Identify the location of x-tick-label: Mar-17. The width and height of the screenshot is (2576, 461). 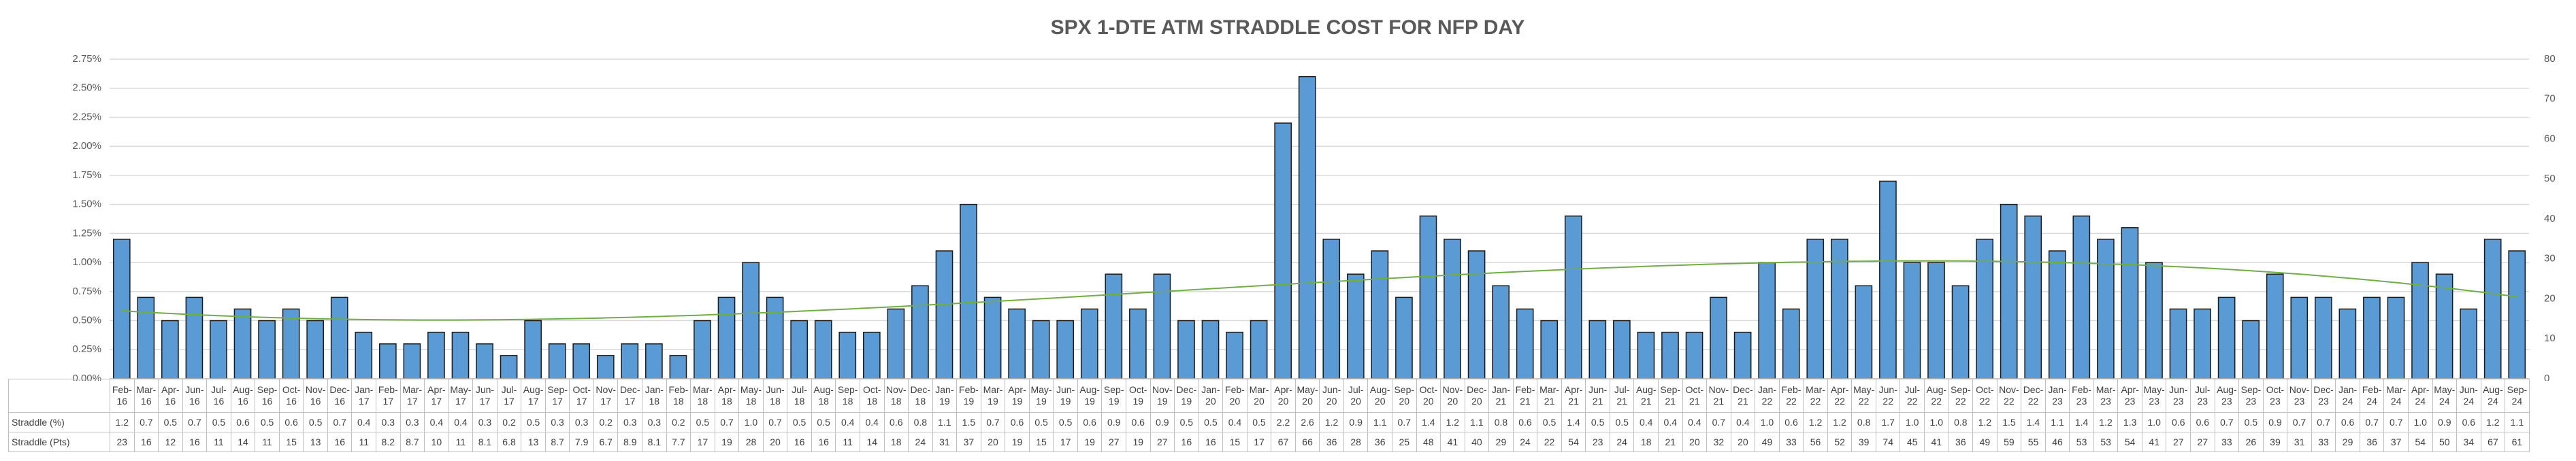
(412, 396).